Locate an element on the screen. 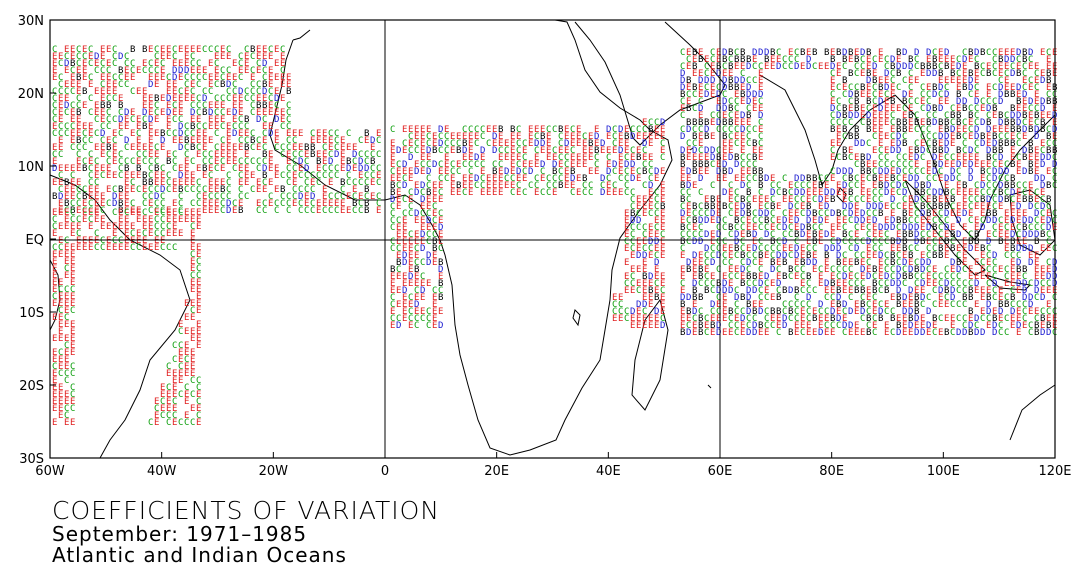 The width and height of the screenshot is (1090, 575). x-tick-label: 20E is located at coordinates (496, 471).